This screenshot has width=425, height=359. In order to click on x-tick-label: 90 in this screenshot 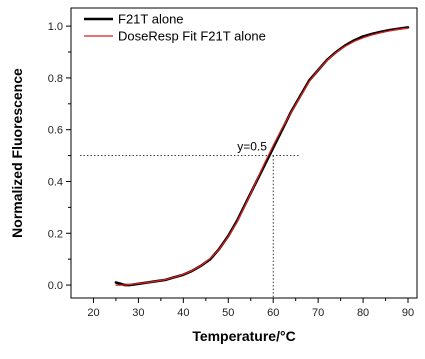, I will do `click(408, 313)`.